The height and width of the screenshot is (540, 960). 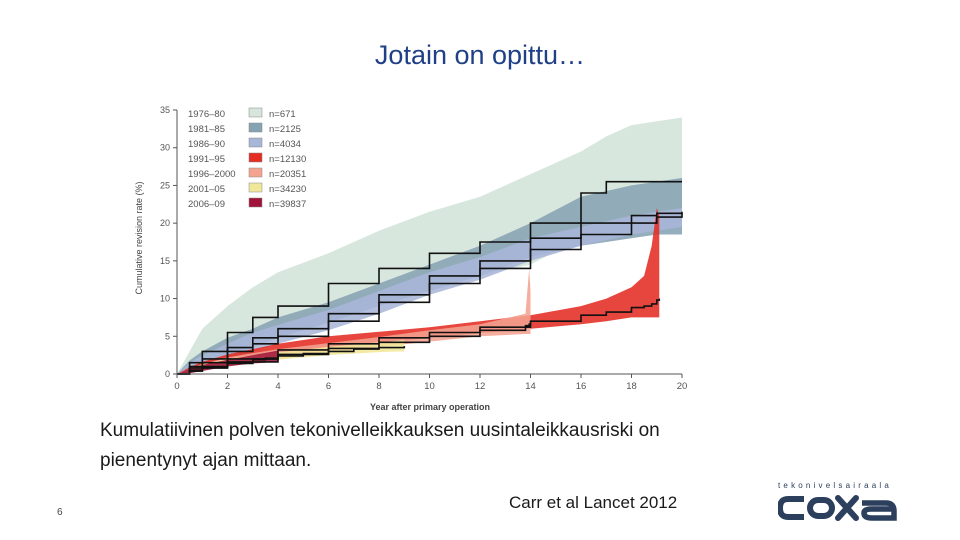 What do you see at coordinates (60, 512) in the screenshot?
I see `page-number: 6` at bounding box center [60, 512].